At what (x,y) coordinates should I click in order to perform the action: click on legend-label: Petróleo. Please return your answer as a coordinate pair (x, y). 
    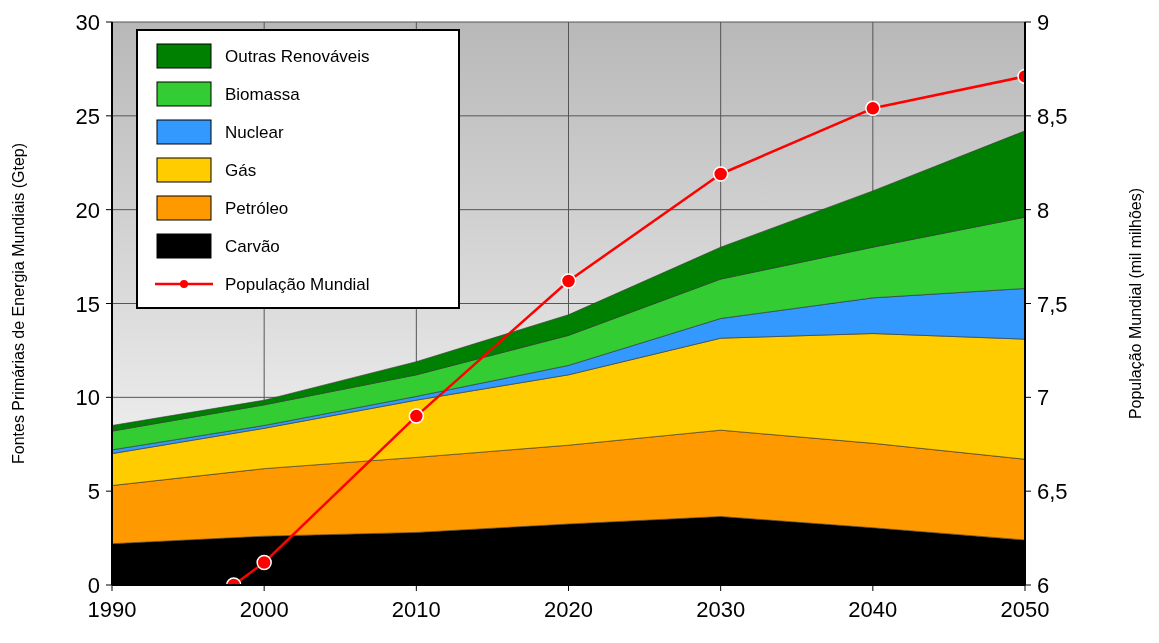
    Looking at the image, I should click on (257, 208).